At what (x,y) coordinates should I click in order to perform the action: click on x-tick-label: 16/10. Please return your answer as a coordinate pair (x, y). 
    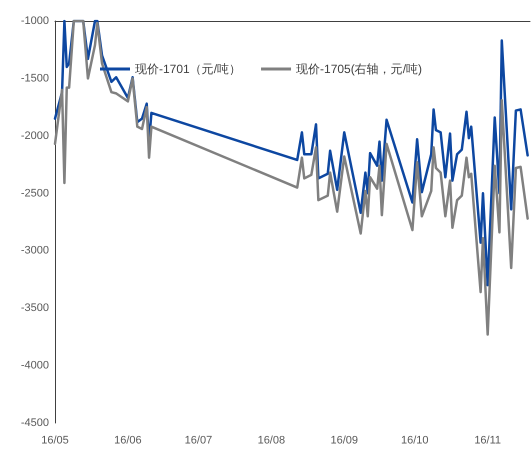
    Looking at the image, I should click on (415, 440).